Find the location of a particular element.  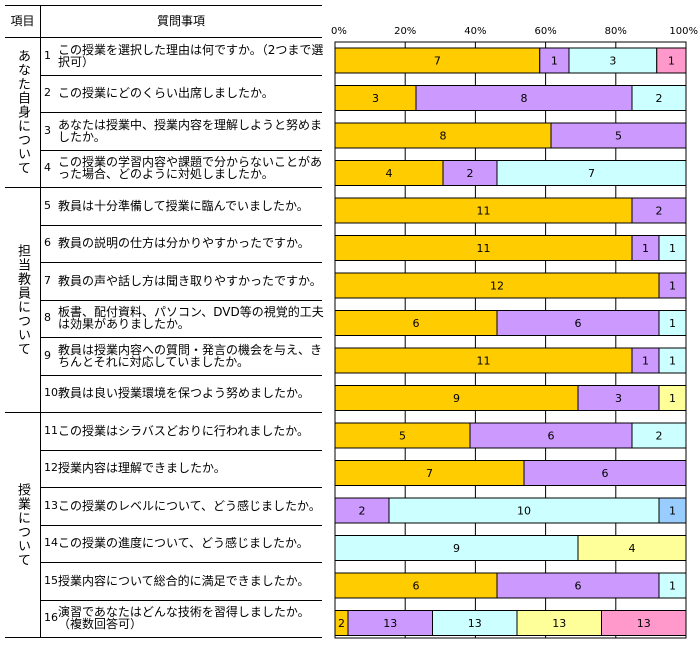

question-number: 4 is located at coordinates (47, 167).